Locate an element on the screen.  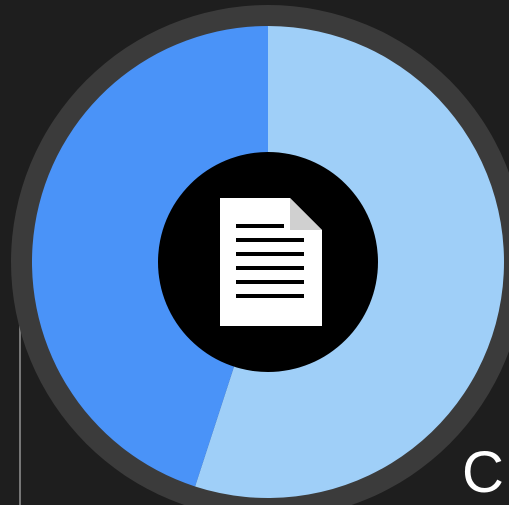
document-icon is located at coordinates (271, 262).